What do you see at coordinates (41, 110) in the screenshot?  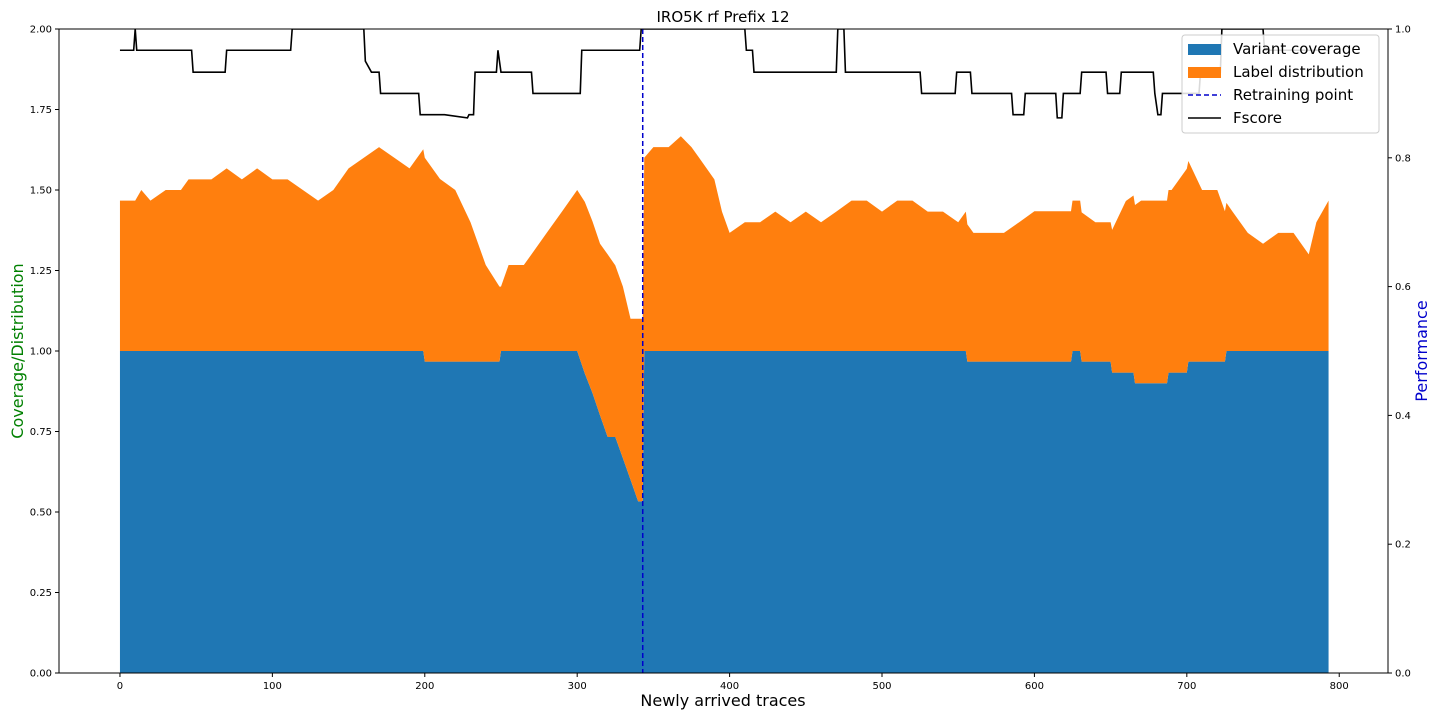 I see `y-tick-label: 1.75` at bounding box center [41, 110].